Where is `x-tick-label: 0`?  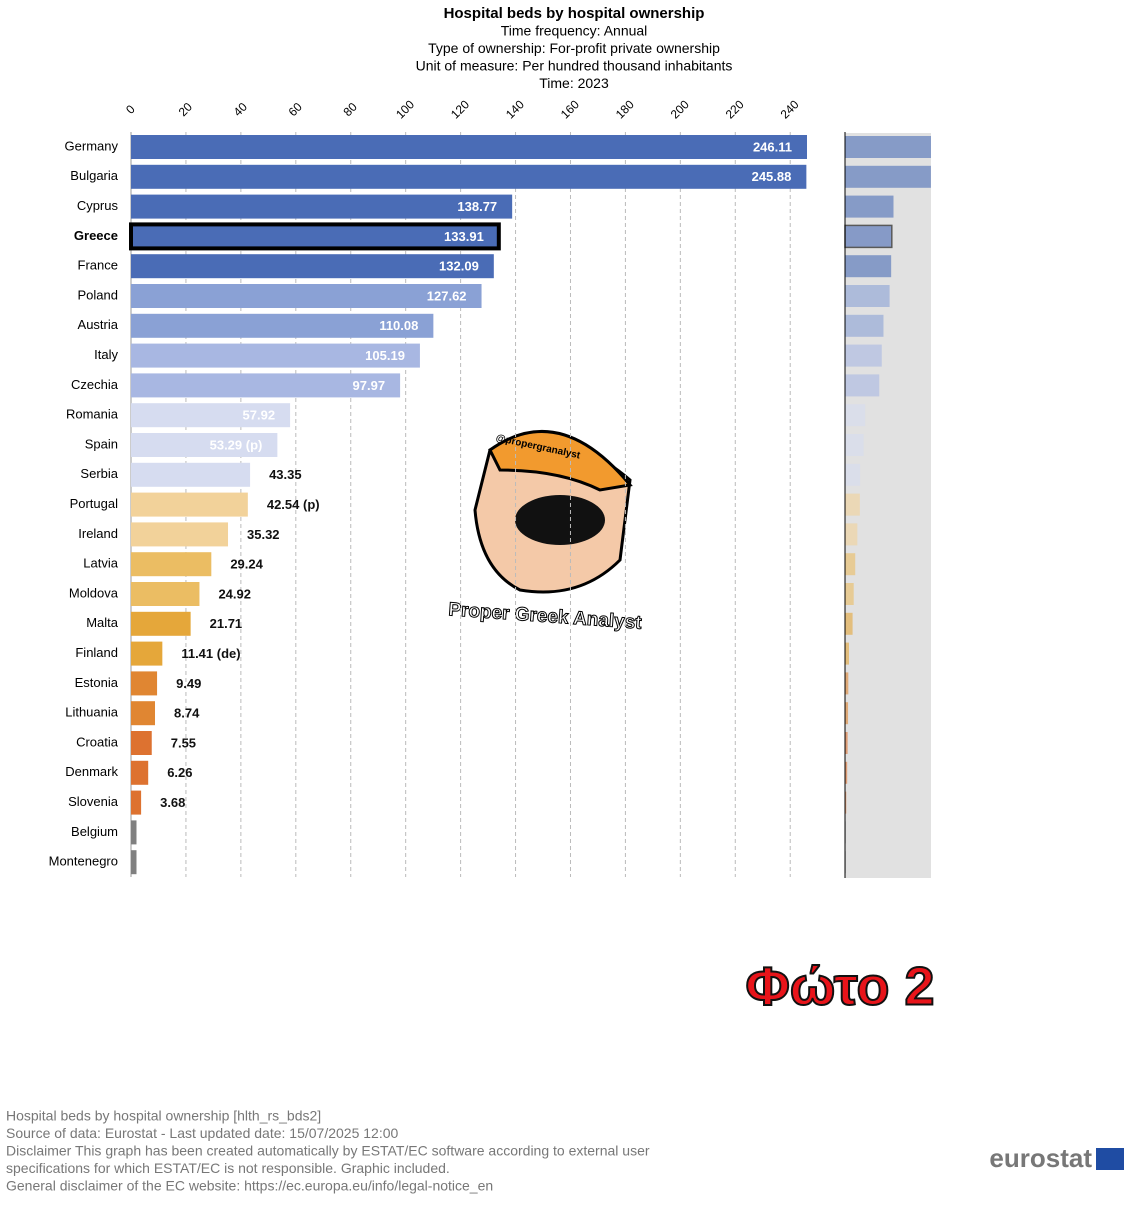
x-tick-label: 0 is located at coordinates (130, 109).